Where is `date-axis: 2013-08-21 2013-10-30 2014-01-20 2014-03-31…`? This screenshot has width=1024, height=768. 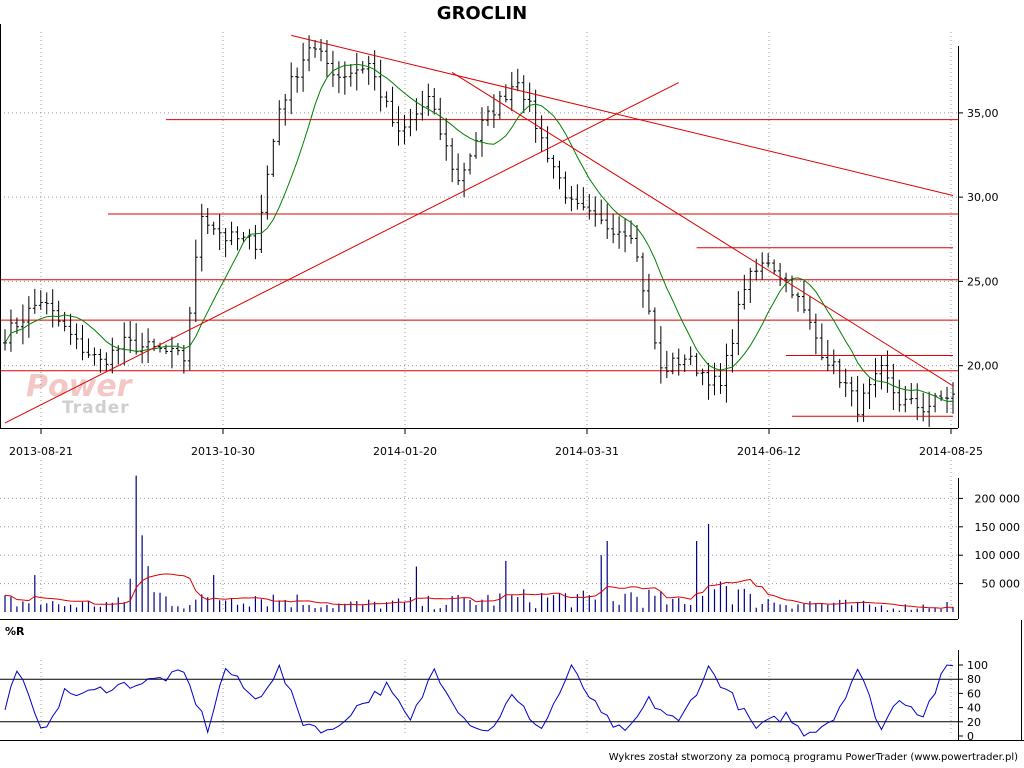
date-axis: 2013-08-21 2013-10-30 2014-01-20 2014-03-31… is located at coordinates (496, 443).